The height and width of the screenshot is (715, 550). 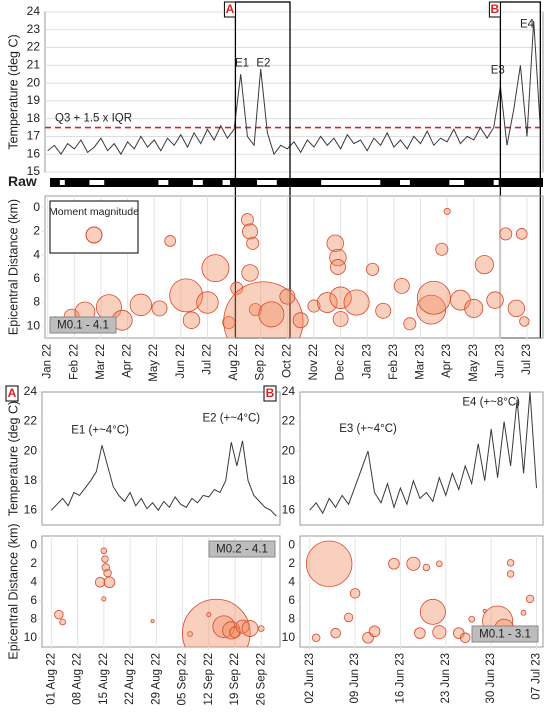 What do you see at coordinates (491, 402) in the screenshot?
I see `event-annotation: E4 (+~8°C)` at bounding box center [491, 402].